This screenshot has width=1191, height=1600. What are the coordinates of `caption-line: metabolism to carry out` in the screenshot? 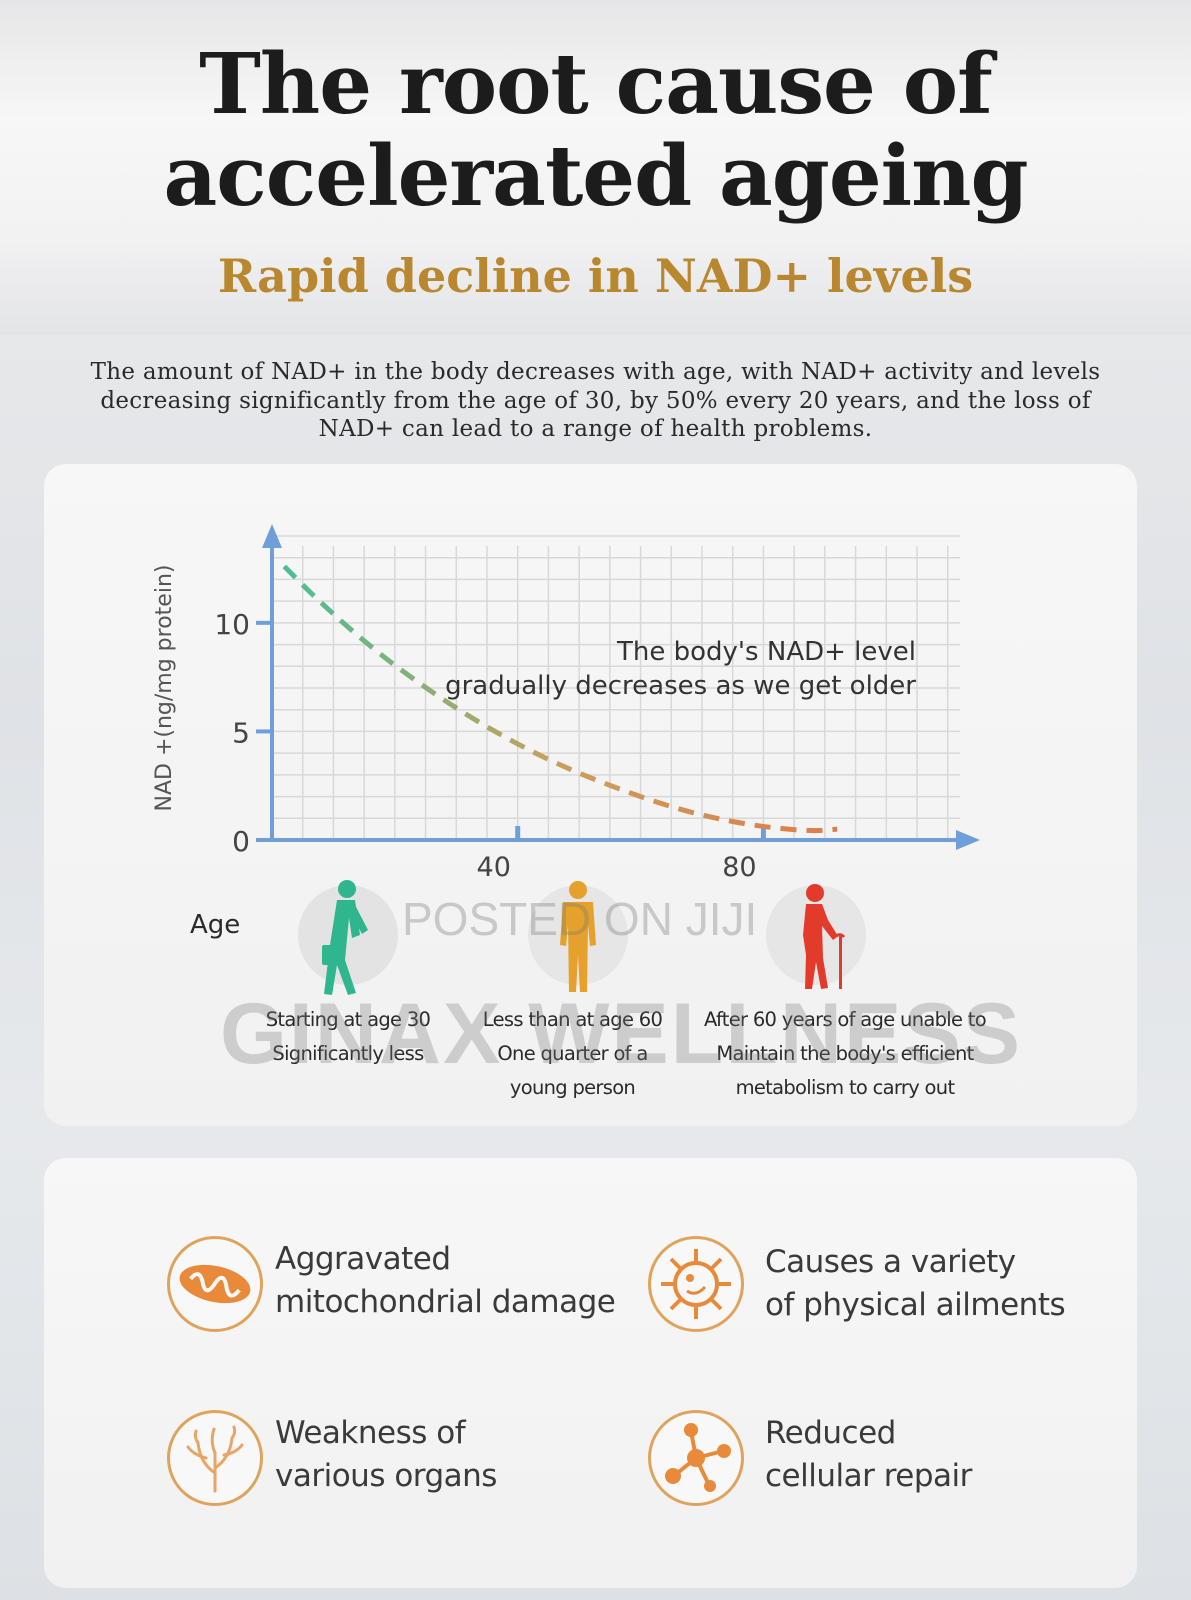 It's located at (845, 1087).